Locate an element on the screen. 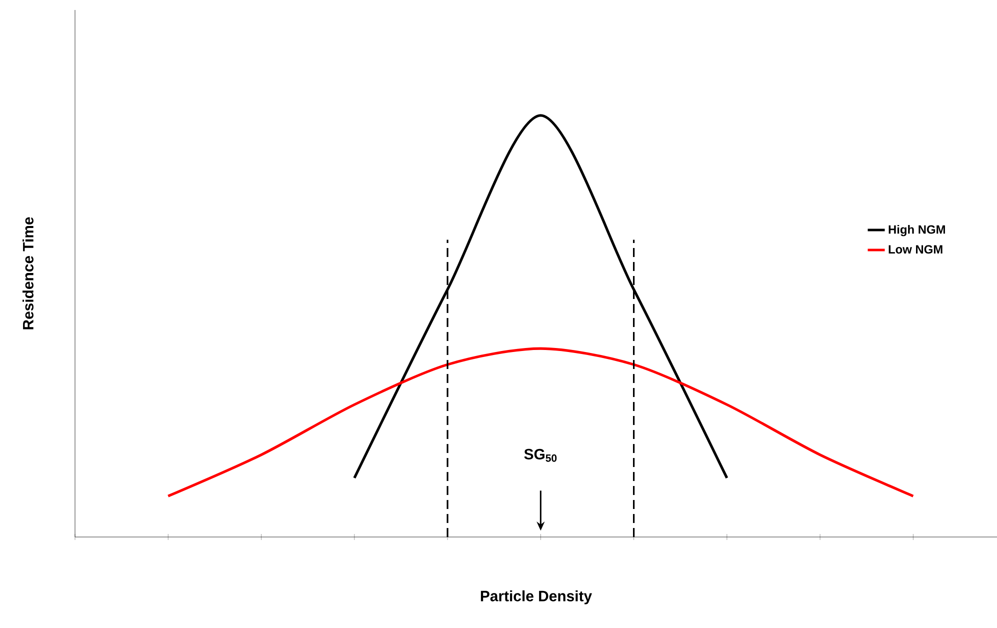 This screenshot has height=628, width=997. legend-label: High NGM is located at coordinates (916, 230).